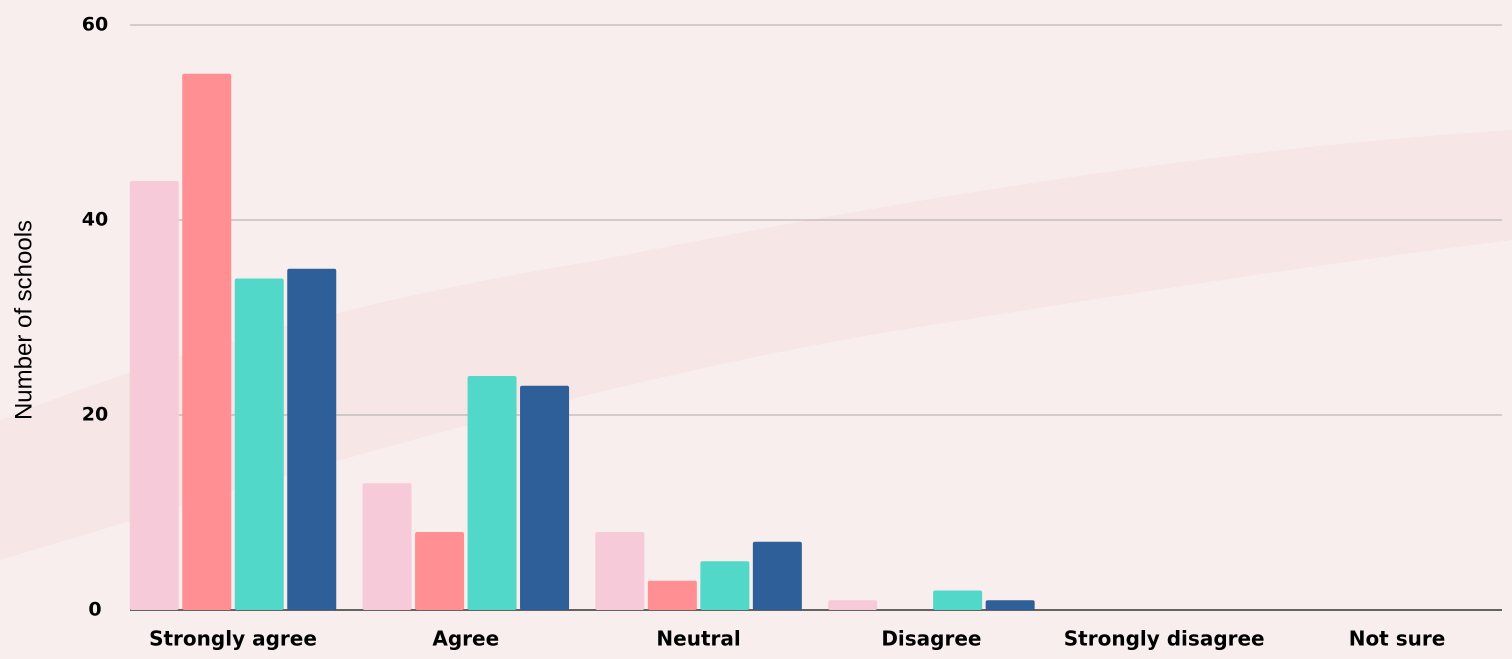  I want to click on x-tick-label: Not sure, so click(1397, 639).